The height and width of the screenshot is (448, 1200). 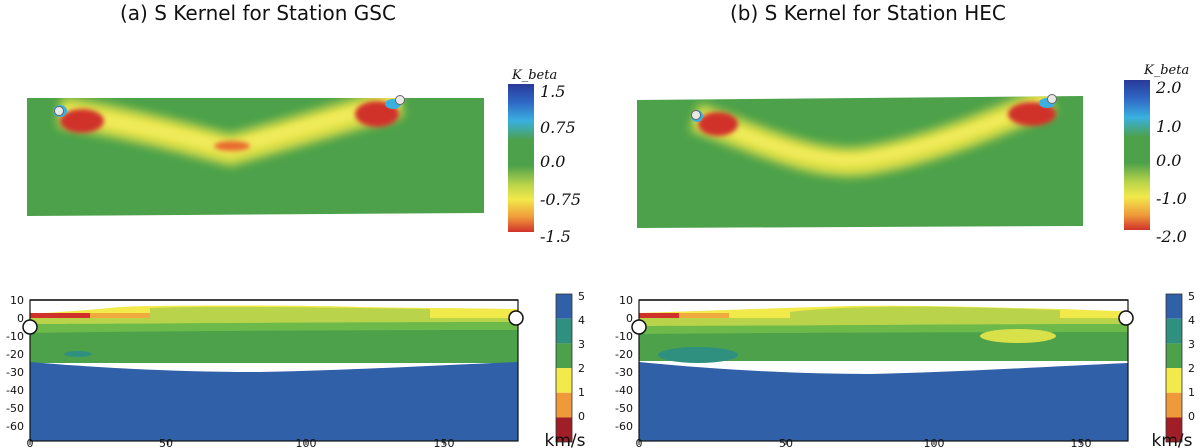 I want to click on vcb-a-tick-0: 5, so click(x=581, y=296).